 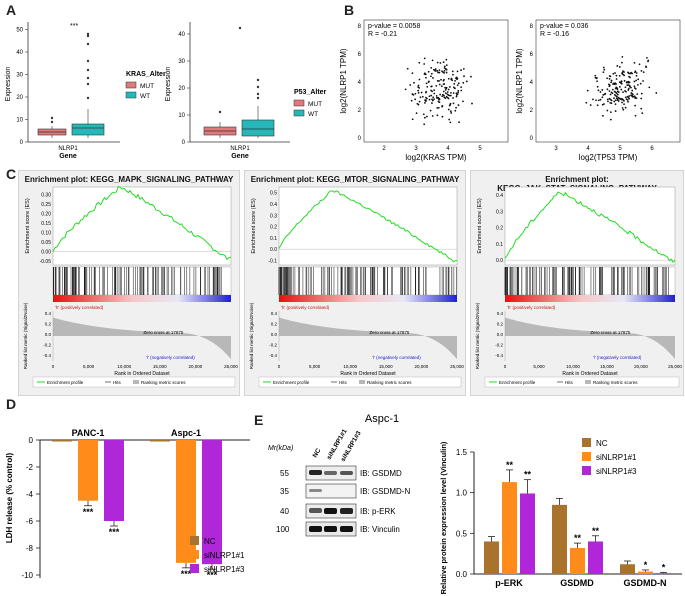 I want to click on blot-gsdmd-n: 35 IB: GSDMD-N, so click(x=345, y=491).